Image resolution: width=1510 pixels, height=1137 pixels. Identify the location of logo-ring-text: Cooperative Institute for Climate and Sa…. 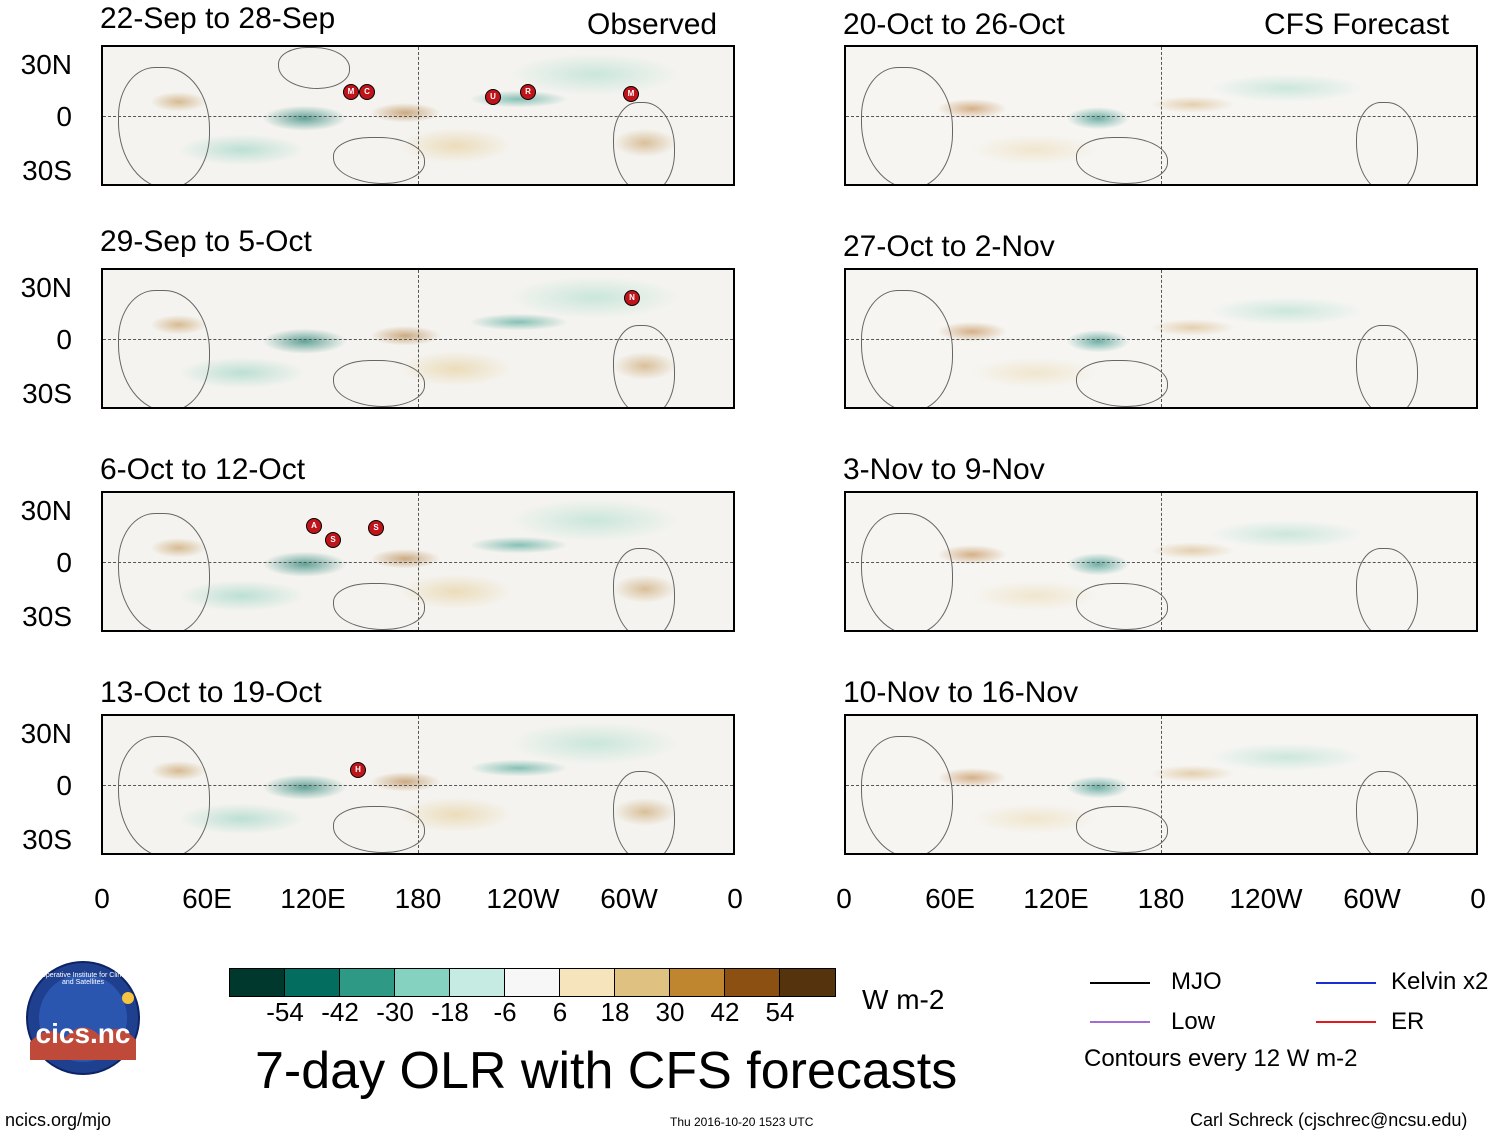
(83, 979).